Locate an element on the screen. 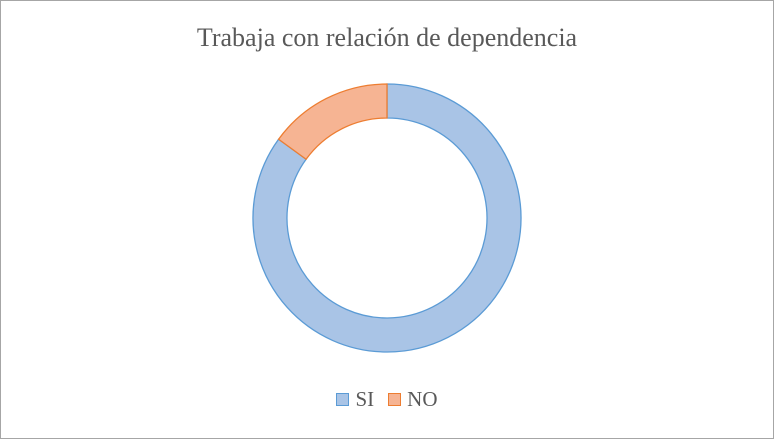 This screenshot has height=439, width=774. chart-title: Trabaja con relación de dependencia is located at coordinates (387, 37).